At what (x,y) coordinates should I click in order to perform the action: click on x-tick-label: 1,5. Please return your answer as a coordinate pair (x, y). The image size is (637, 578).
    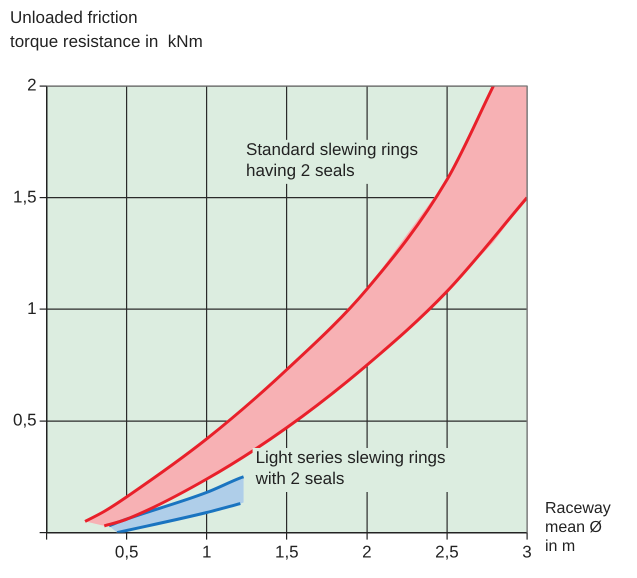
    Looking at the image, I should click on (286, 552).